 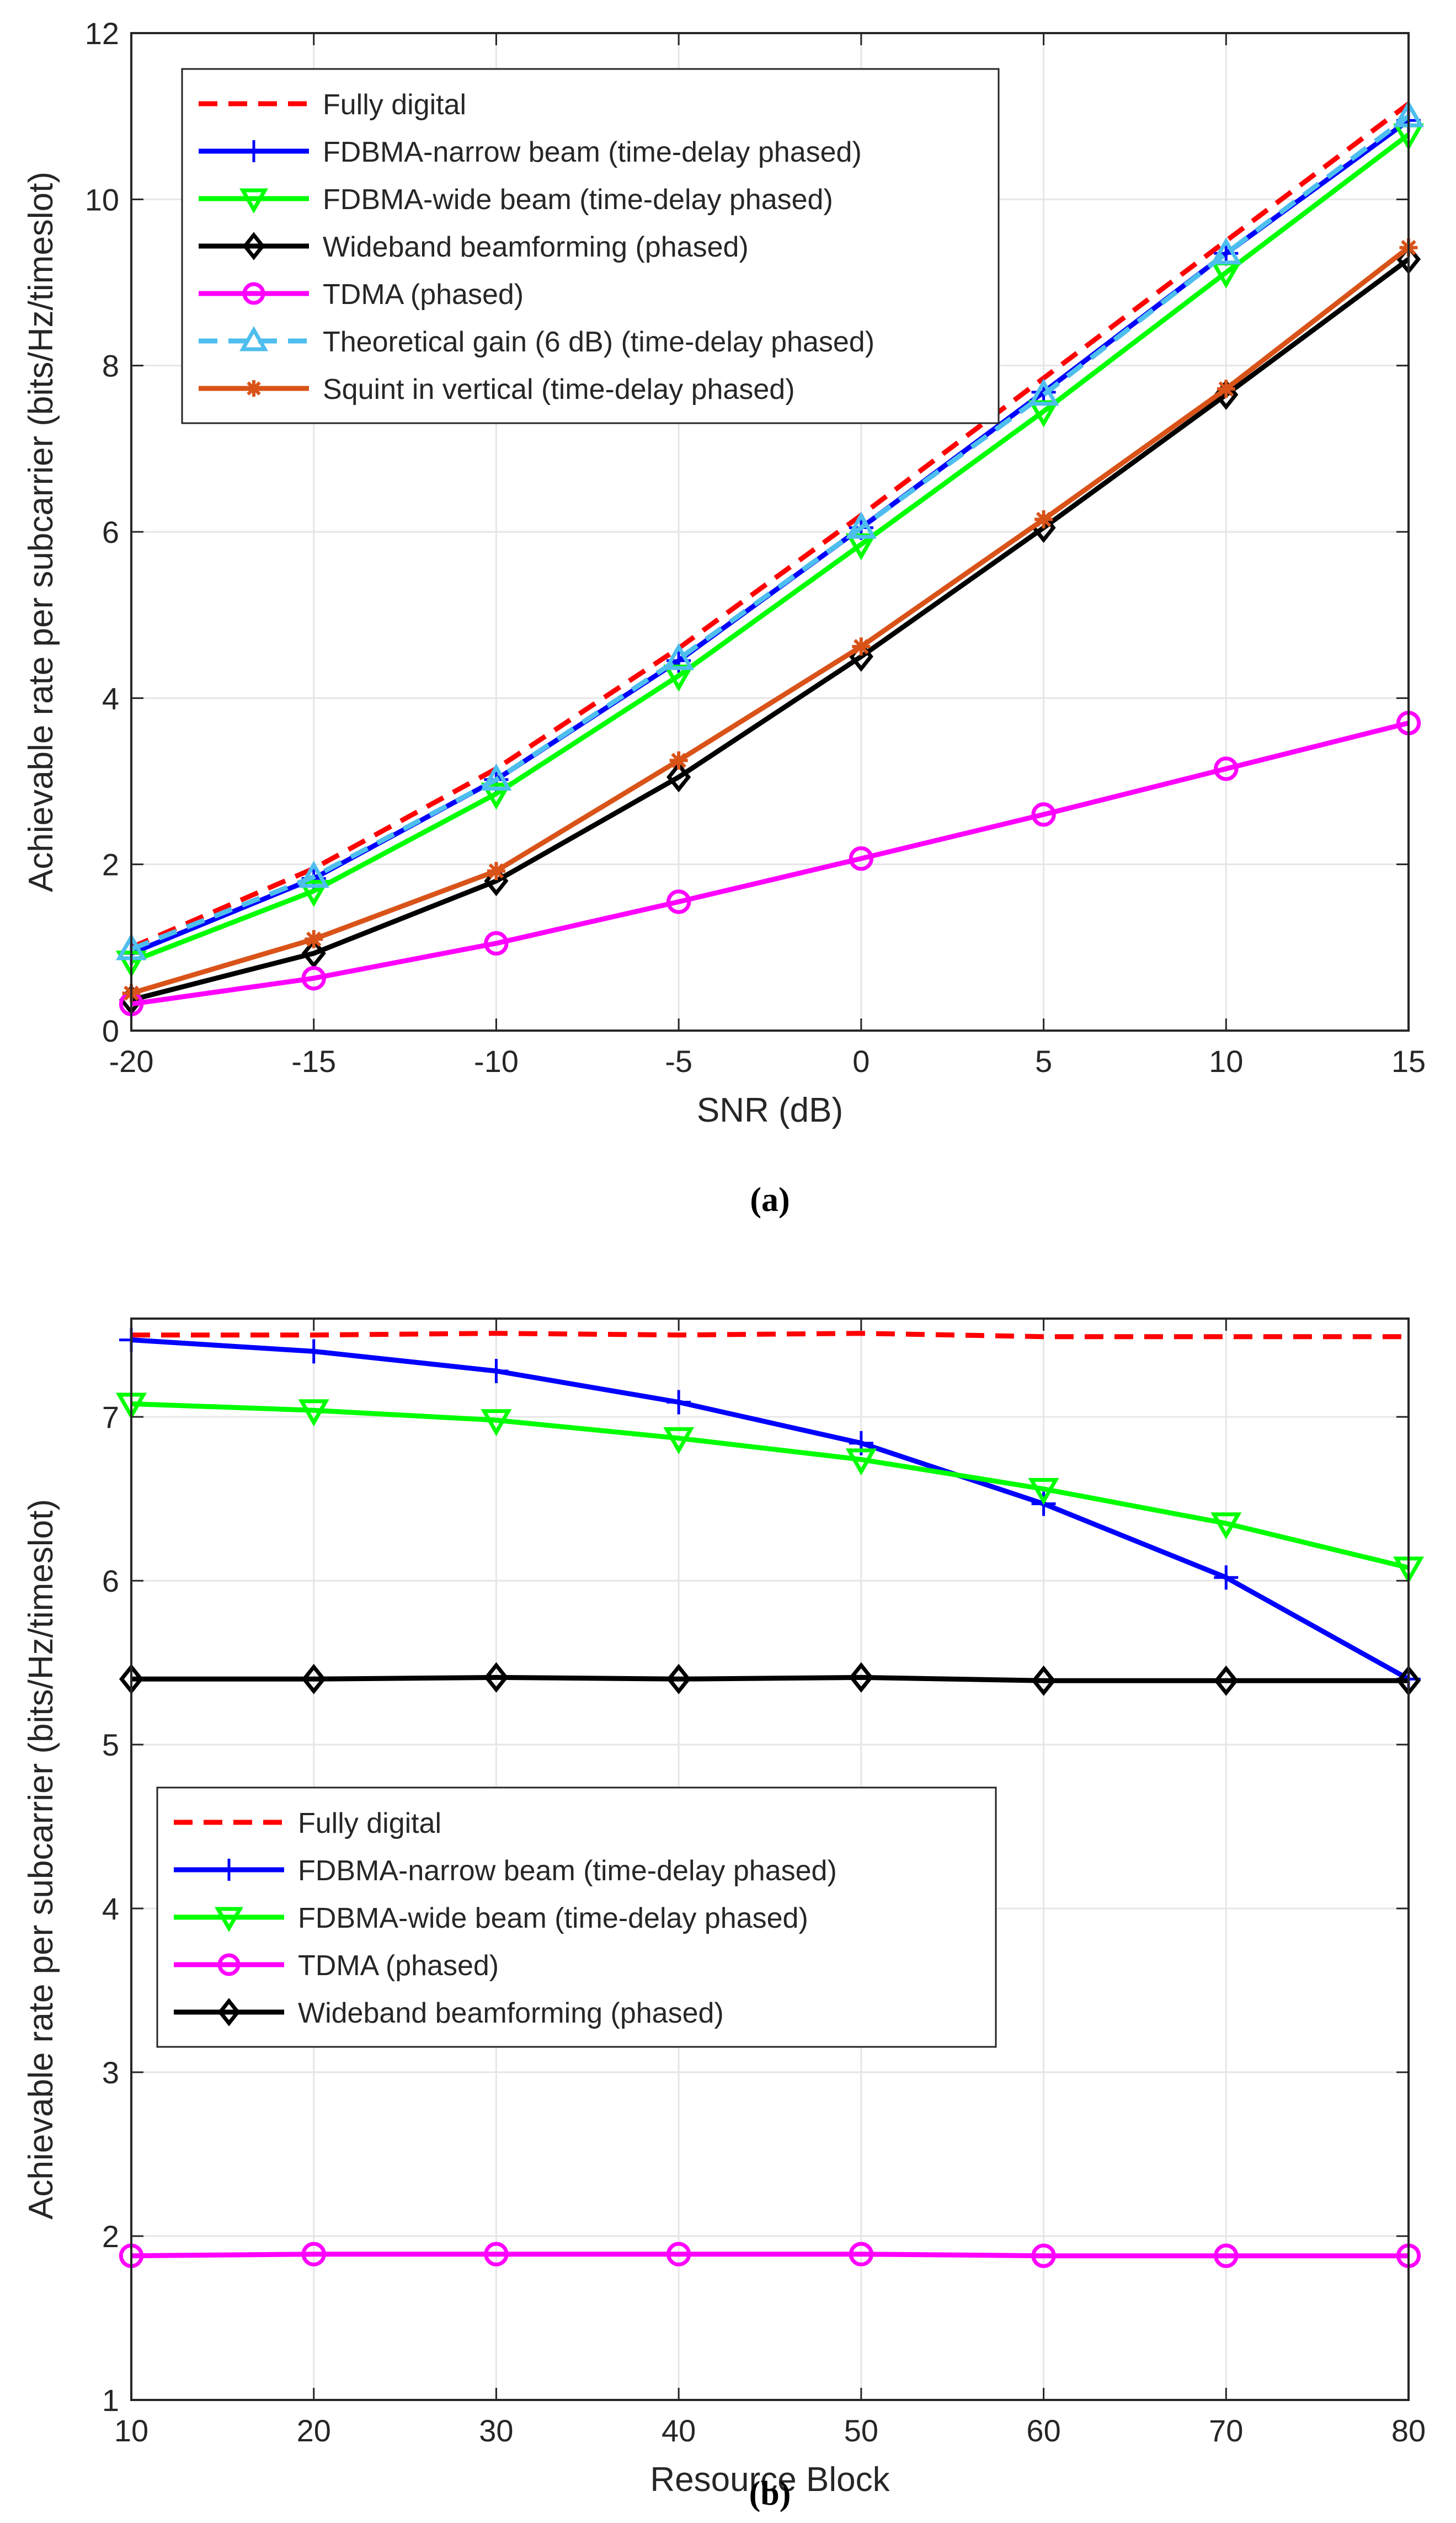 What do you see at coordinates (102, 199) in the screenshot?
I see `y-tick-label: 10` at bounding box center [102, 199].